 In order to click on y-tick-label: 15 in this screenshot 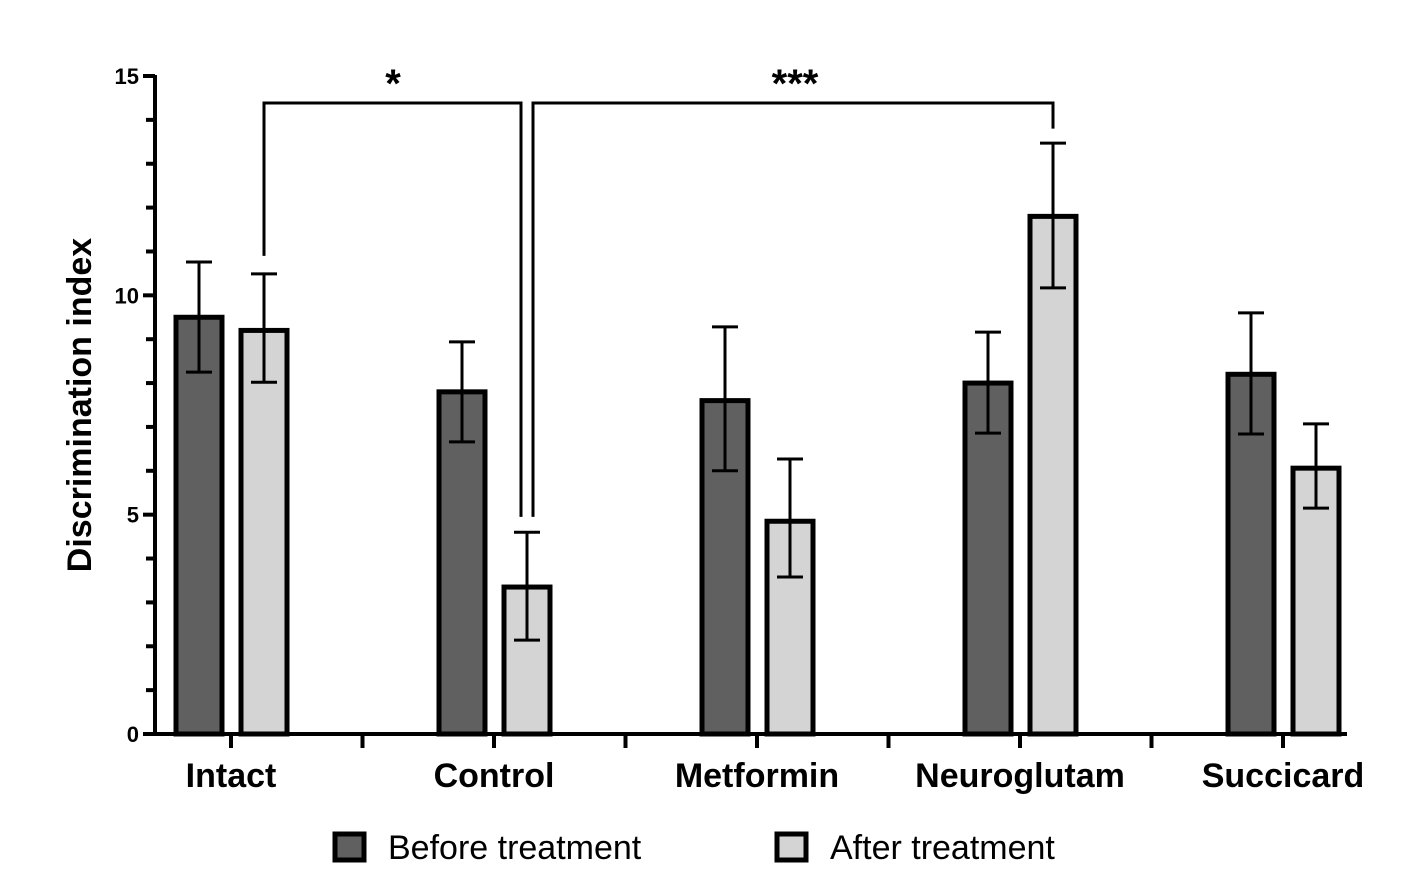, I will do `click(127, 76)`.